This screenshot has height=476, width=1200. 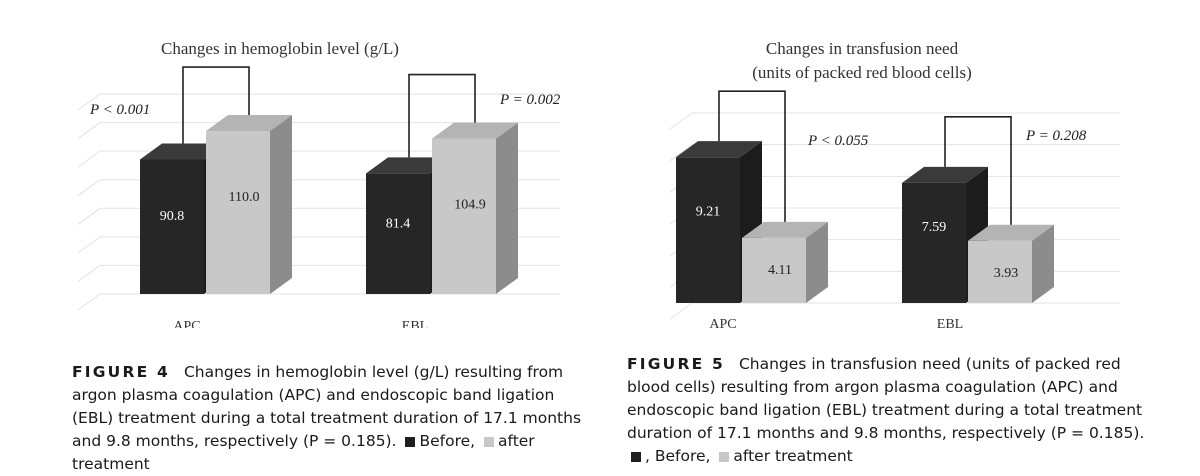 I want to click on figure-label: FIGURE 4, so click(x=121, y=372).